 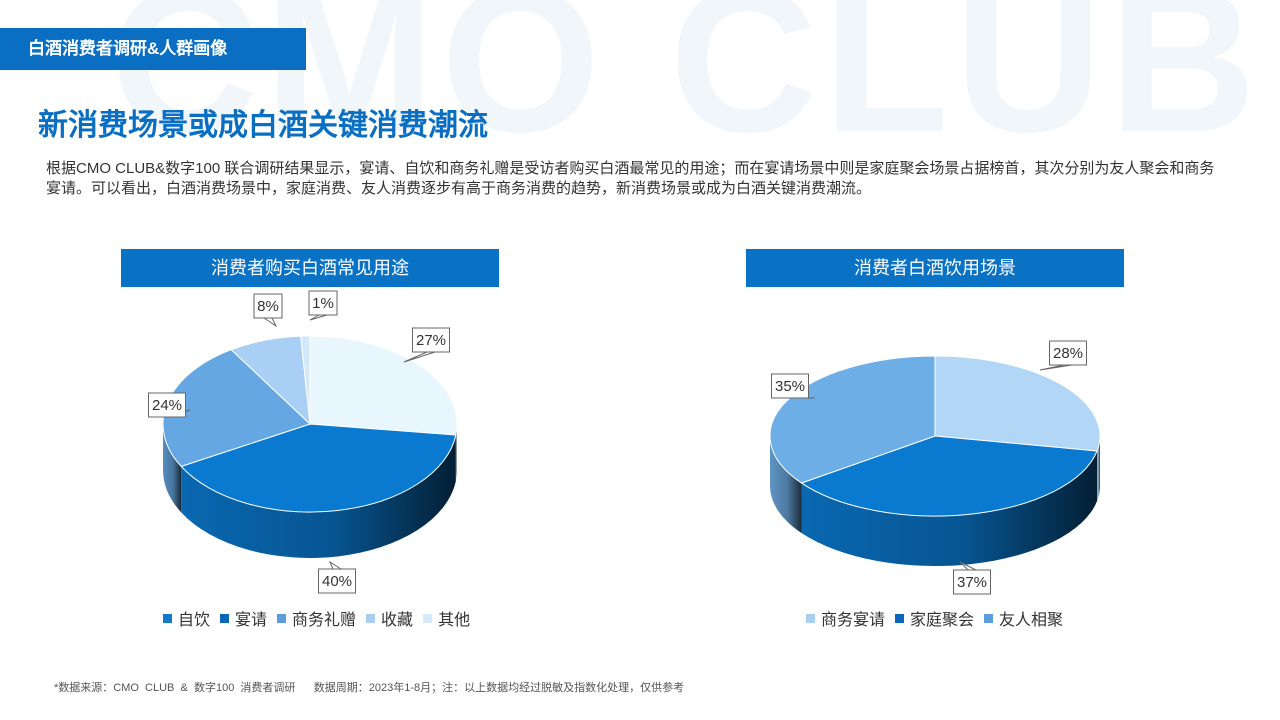 What do you see at coordinates (194, 620) in the screenshot?
I see `legend-label: 自饮` at bounding box center [194, 620].